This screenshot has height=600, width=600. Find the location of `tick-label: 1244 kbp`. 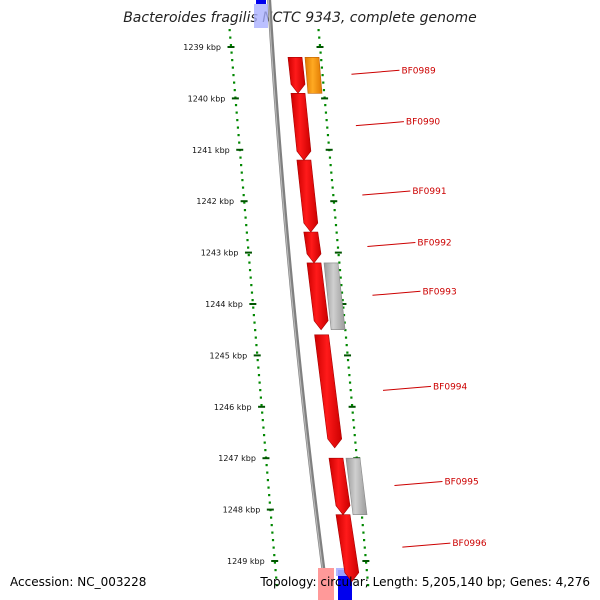

tick-label: 1244 kbp is located at coordinates (224, 304).